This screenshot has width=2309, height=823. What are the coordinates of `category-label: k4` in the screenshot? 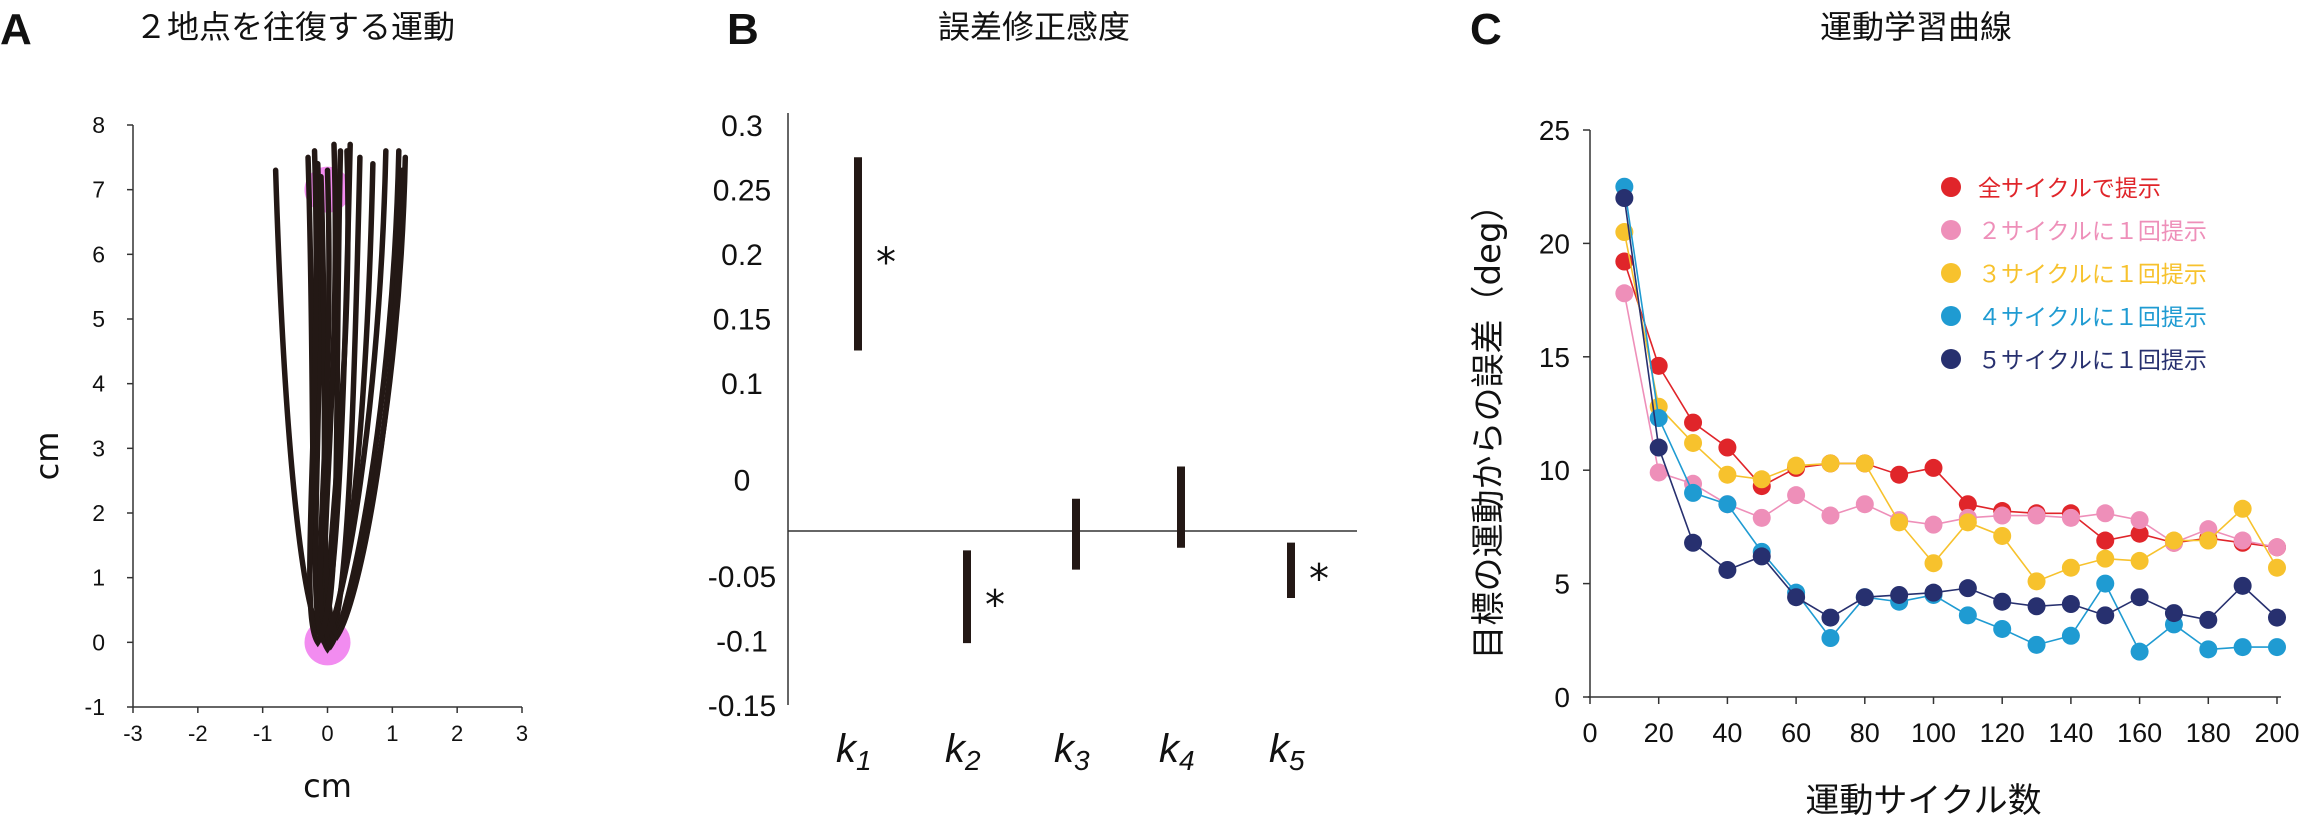 It's located at (1177, 751).